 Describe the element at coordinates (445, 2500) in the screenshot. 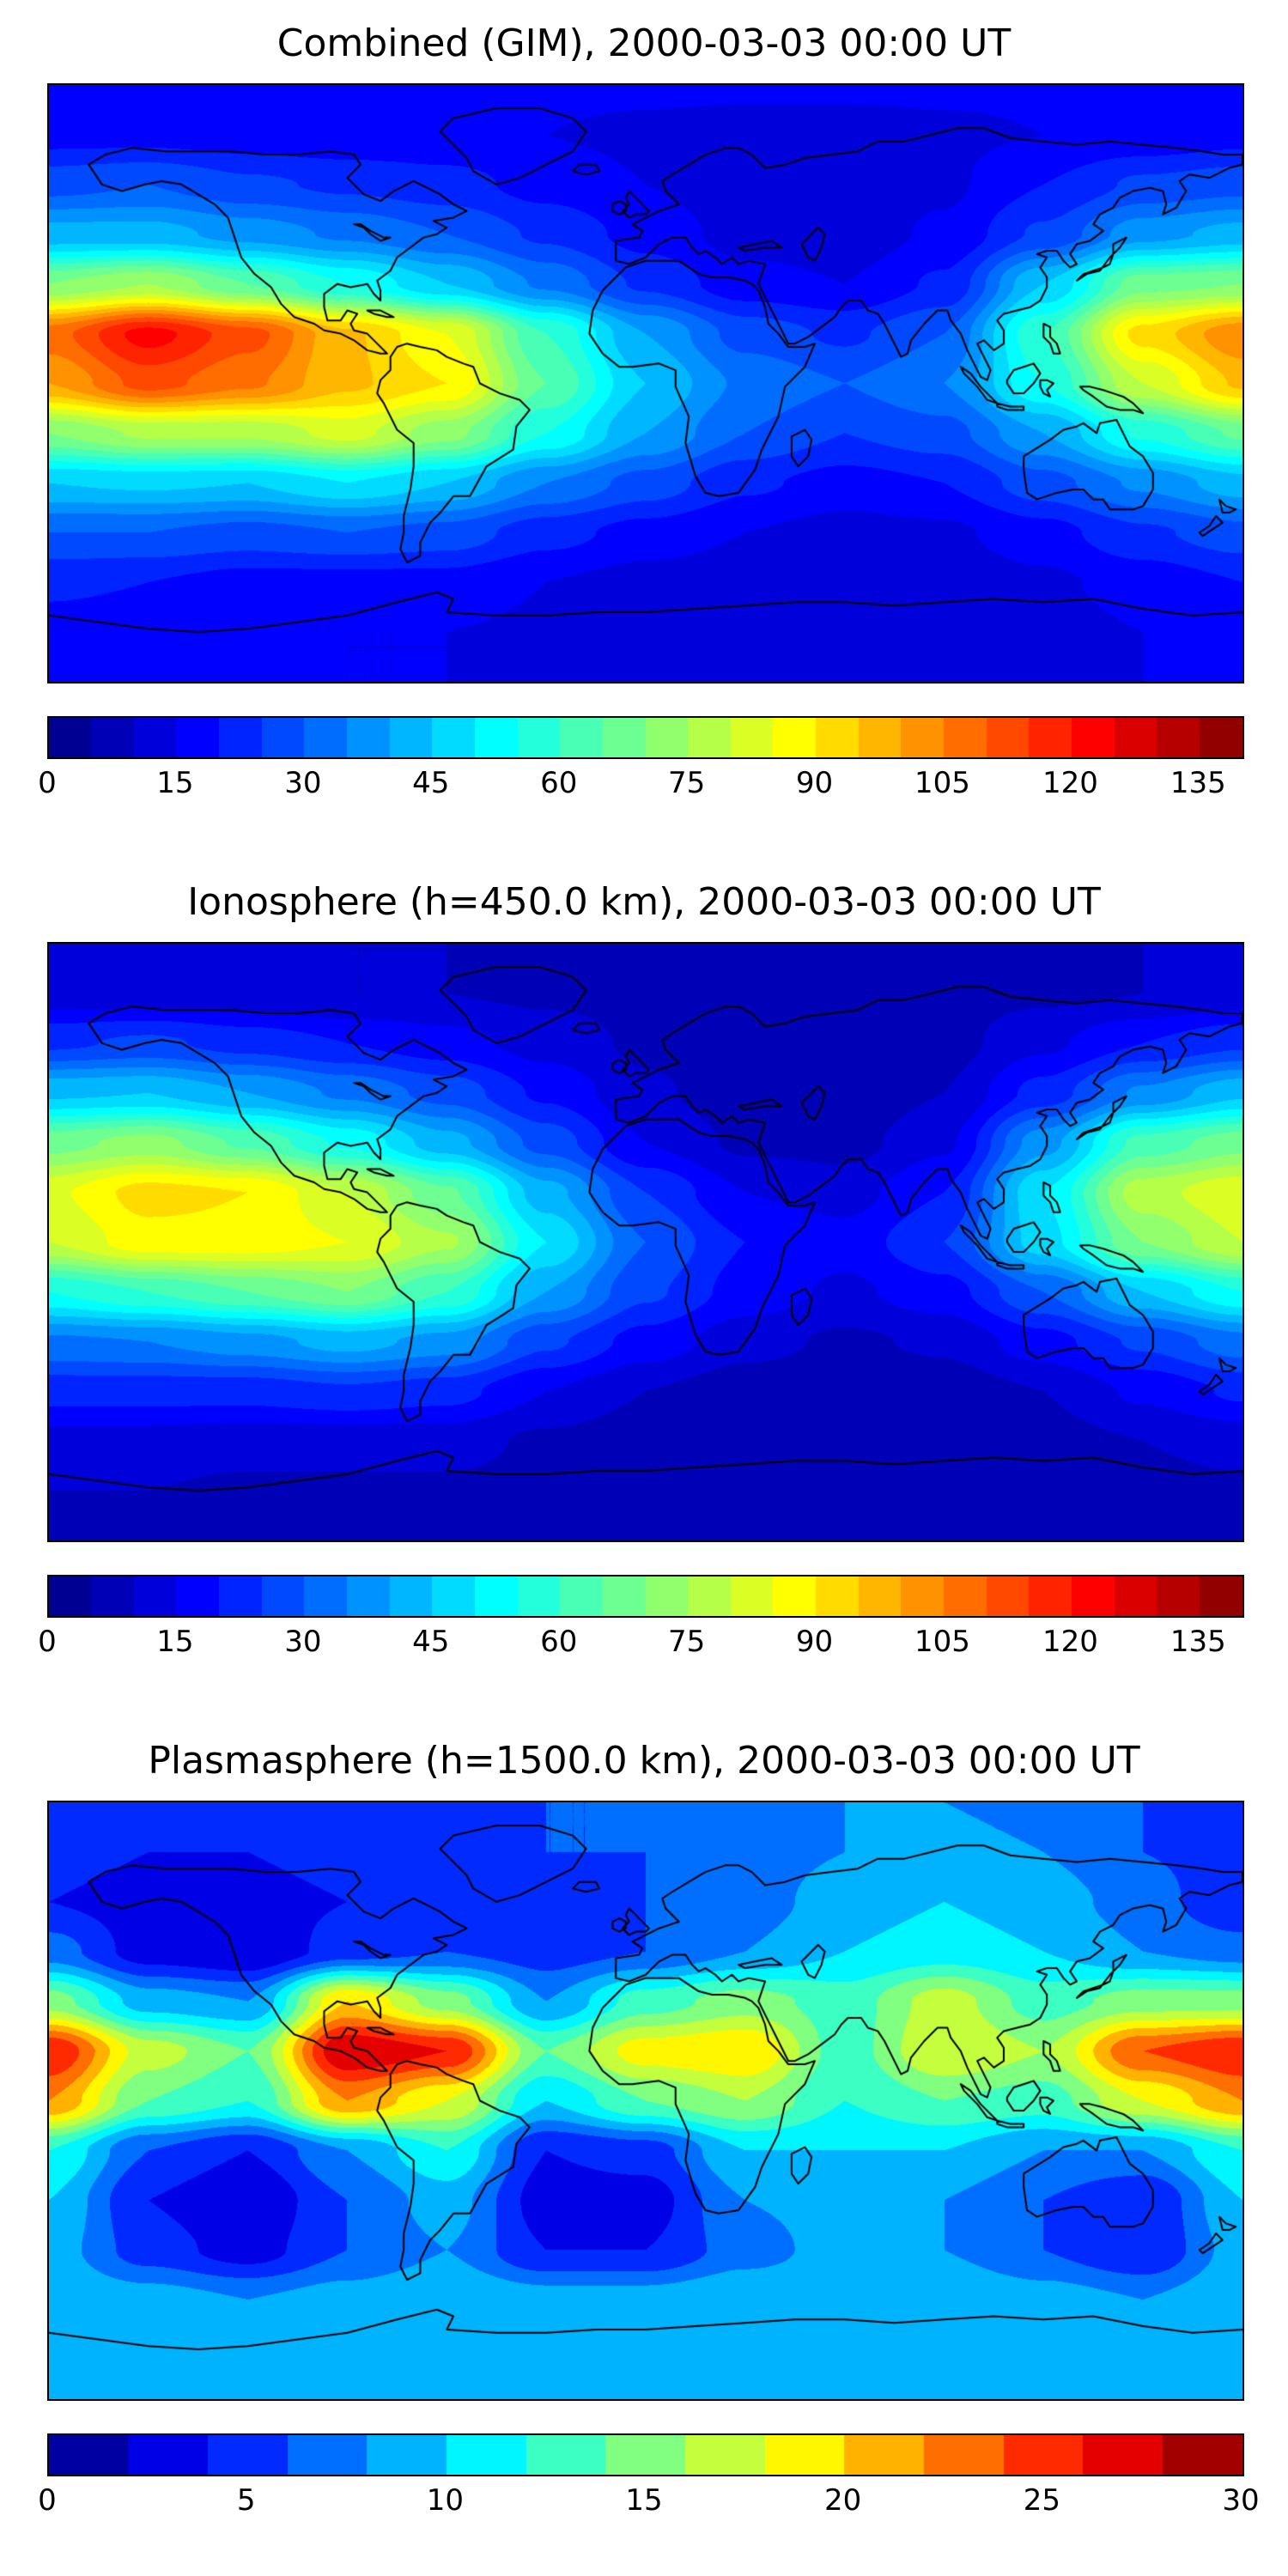

I see `colorbar-tick-label: 10` at that location.